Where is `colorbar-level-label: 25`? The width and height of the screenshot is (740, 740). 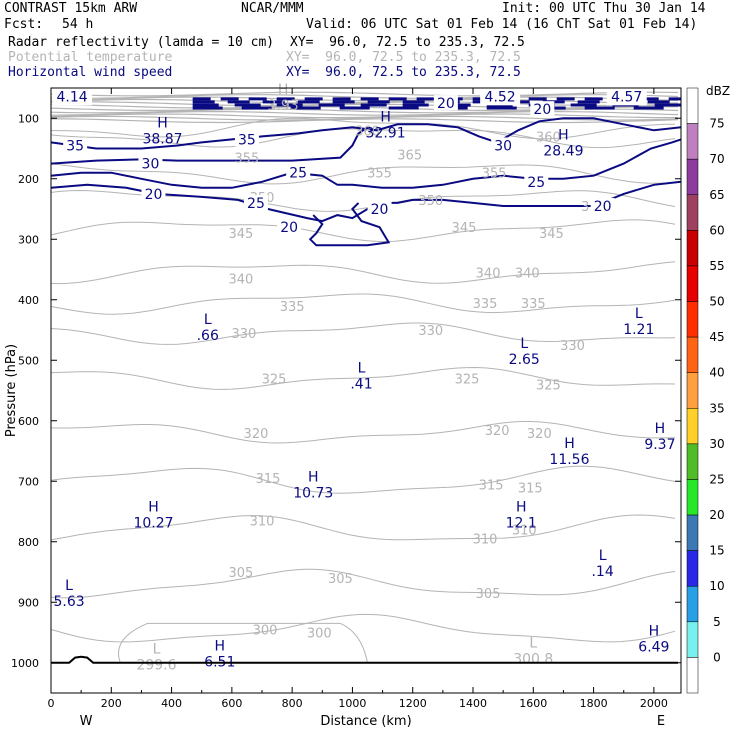
colorbar-level-label: 25 is located at coordinates (716, 479).